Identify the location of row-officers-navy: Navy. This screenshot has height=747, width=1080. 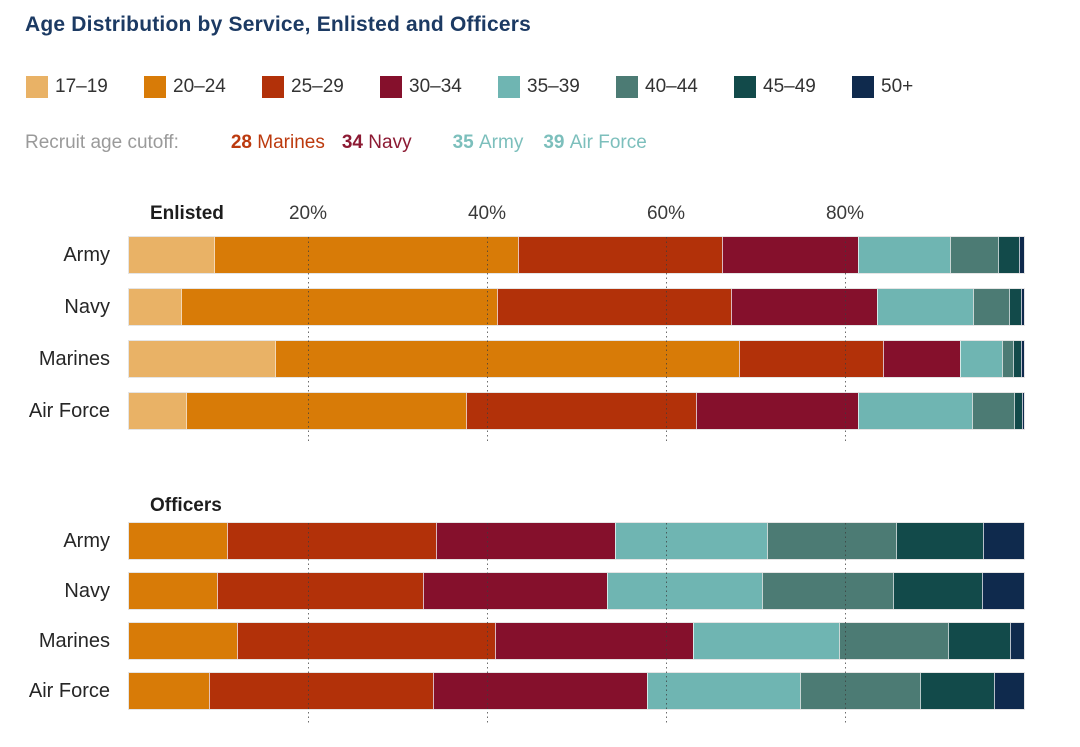
(544, 591).